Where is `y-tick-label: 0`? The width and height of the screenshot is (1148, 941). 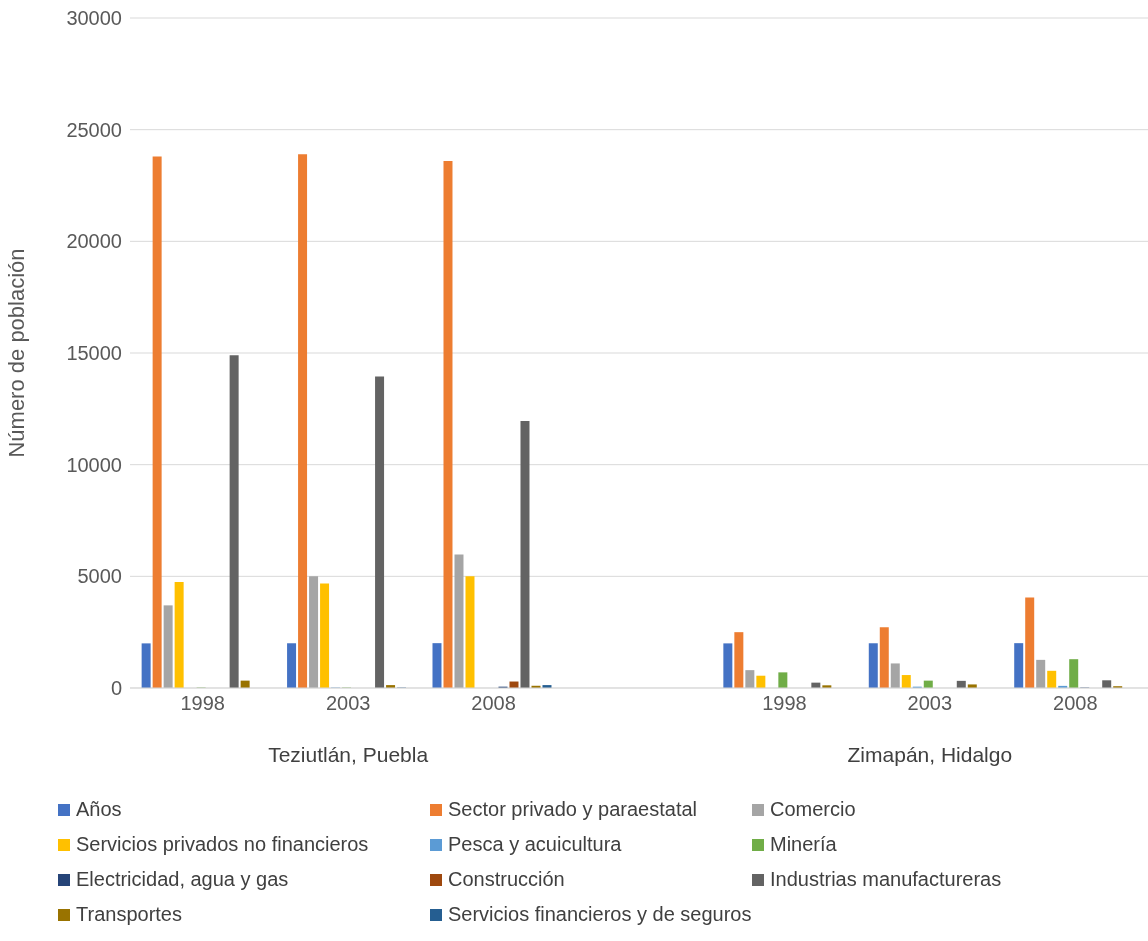 y-tick-label: 0 is located at coordinates (116, 688).